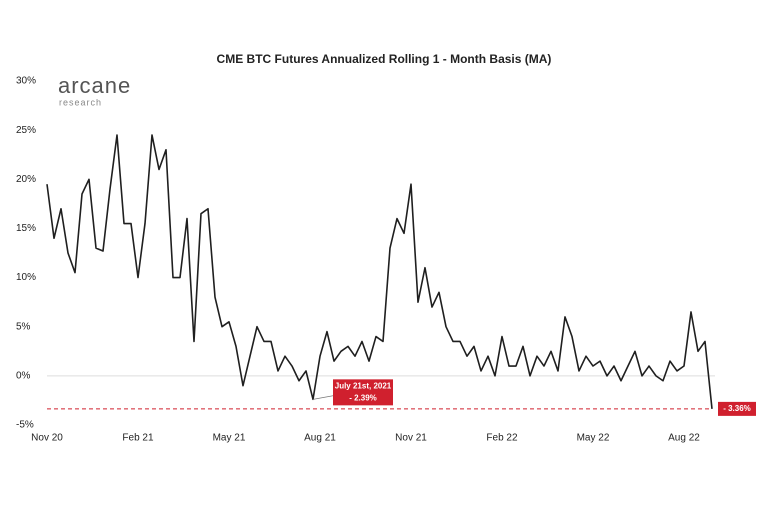 This screenshot has height=512, width=768. I want to click on logo-subtitle: research, so click(80, 102).